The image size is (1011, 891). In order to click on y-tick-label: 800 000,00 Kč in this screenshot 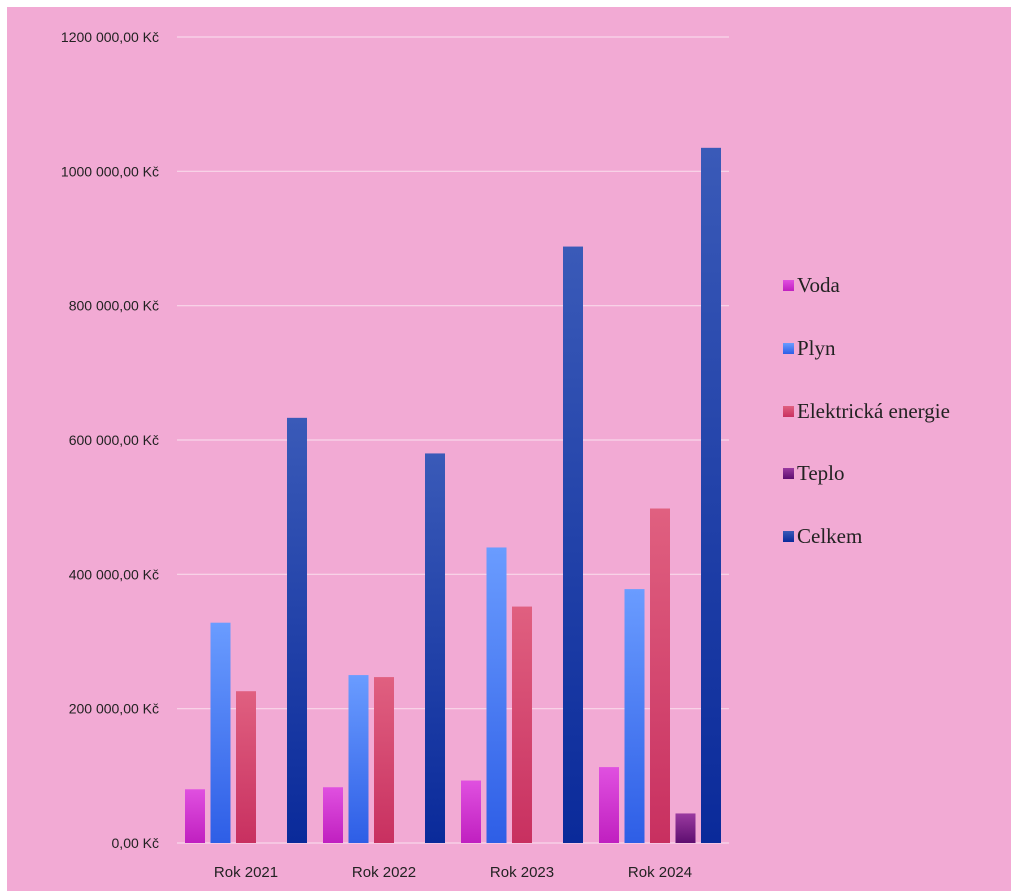, I will do `click(114, 306)`.